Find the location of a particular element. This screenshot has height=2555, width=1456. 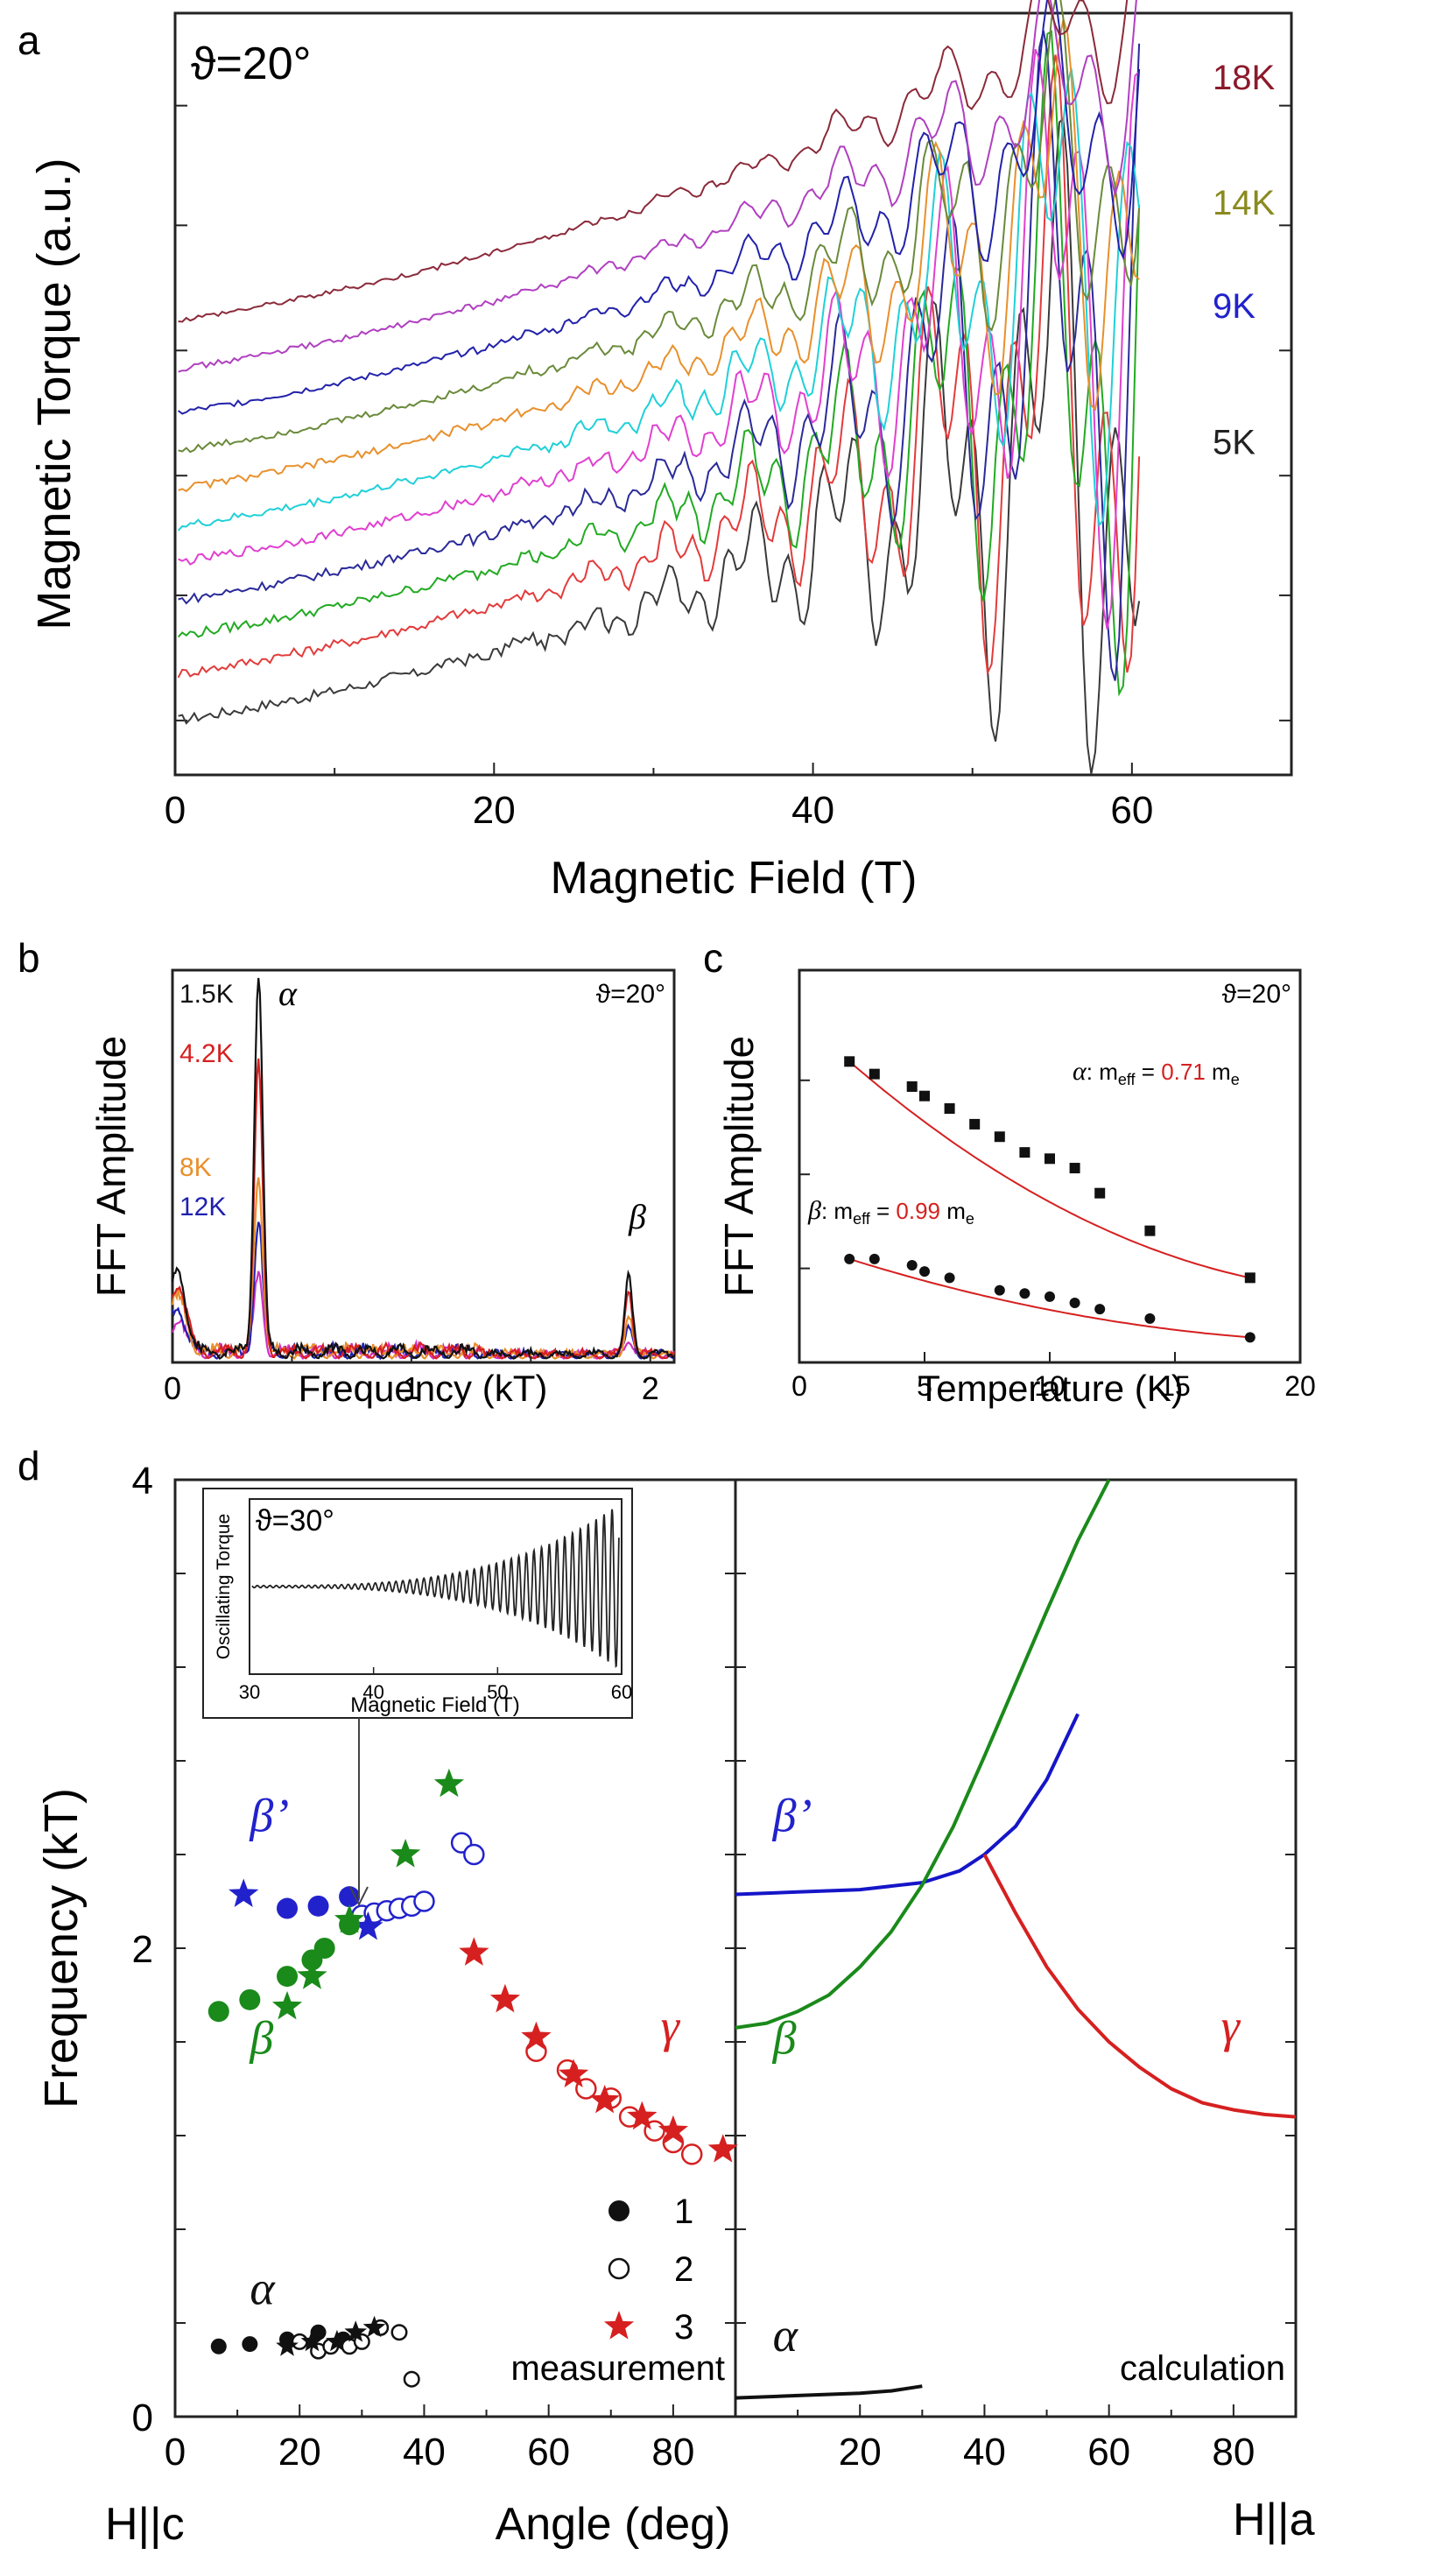

panel-b-xtick-label-0: 0 is located at coordinates (172, 1388).